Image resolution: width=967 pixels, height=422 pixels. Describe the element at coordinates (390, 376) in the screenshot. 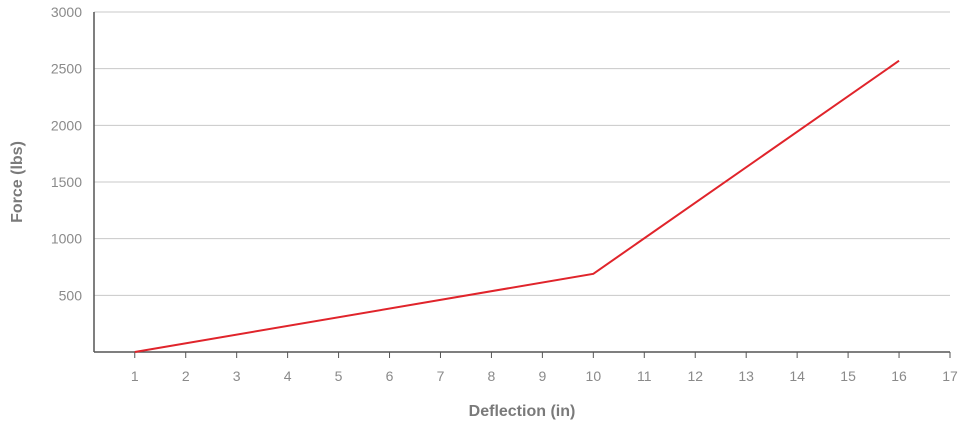

I see `x-tick-label: 6` at that location.